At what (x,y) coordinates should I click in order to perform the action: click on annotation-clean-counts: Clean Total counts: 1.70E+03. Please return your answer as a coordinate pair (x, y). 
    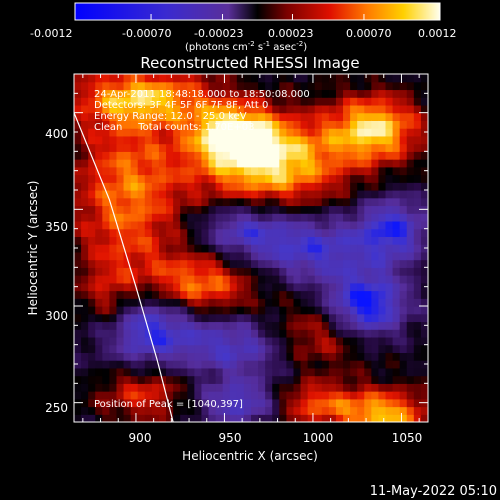
    Looking at the image, I should click on (174, 127).